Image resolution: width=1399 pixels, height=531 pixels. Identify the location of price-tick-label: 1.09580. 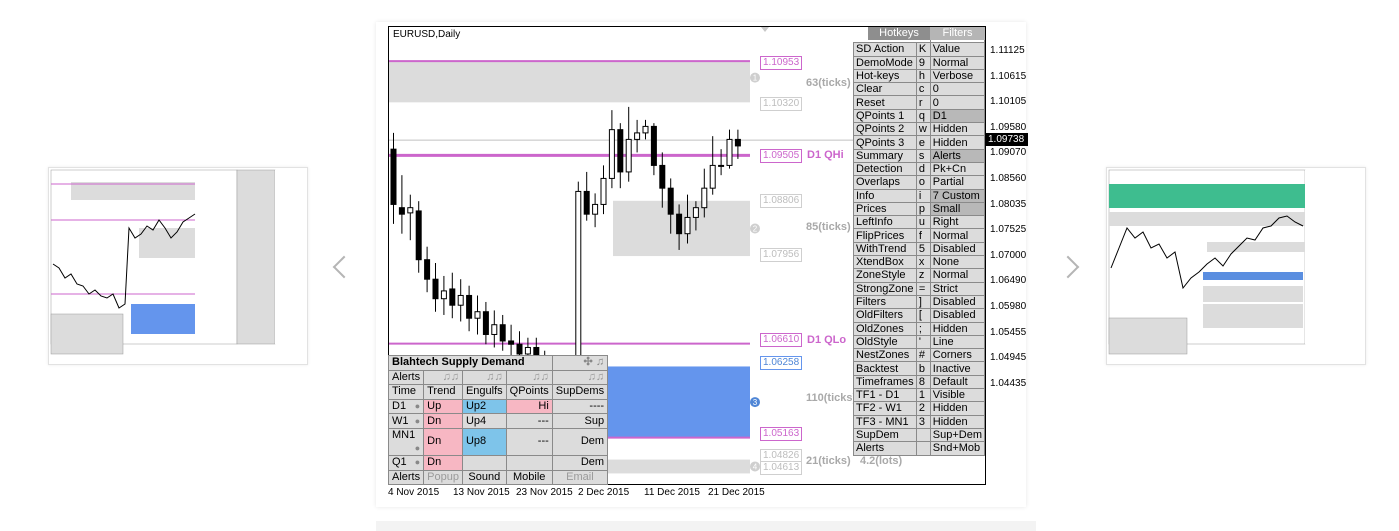
(1008, 127).